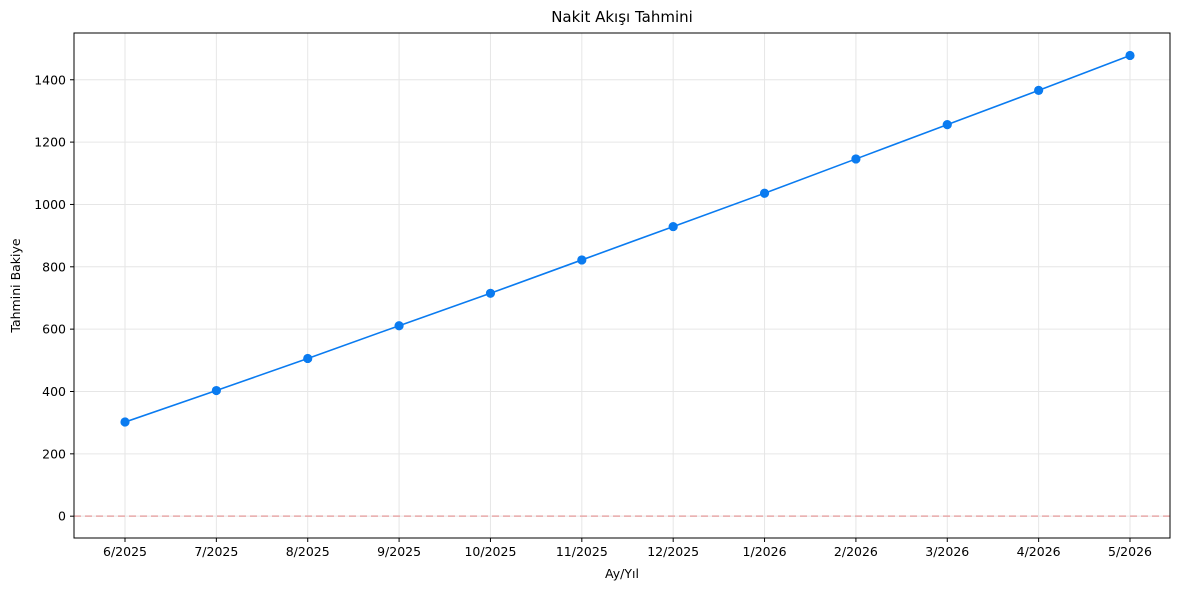 This screenshot has height=590, width=1189. Describe the element at coordinates (50, 204) in the screenshot. I see `y-tick-label: 1000` at that location.